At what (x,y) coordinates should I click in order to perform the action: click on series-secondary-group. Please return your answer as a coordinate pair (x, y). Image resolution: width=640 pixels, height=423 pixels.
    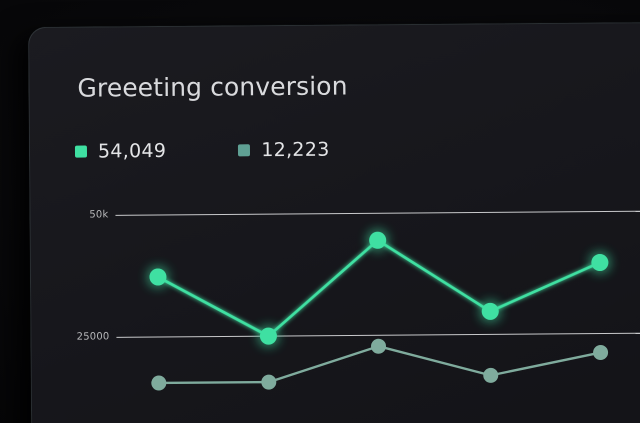
    Looking at the image, I should click on (380, 364).